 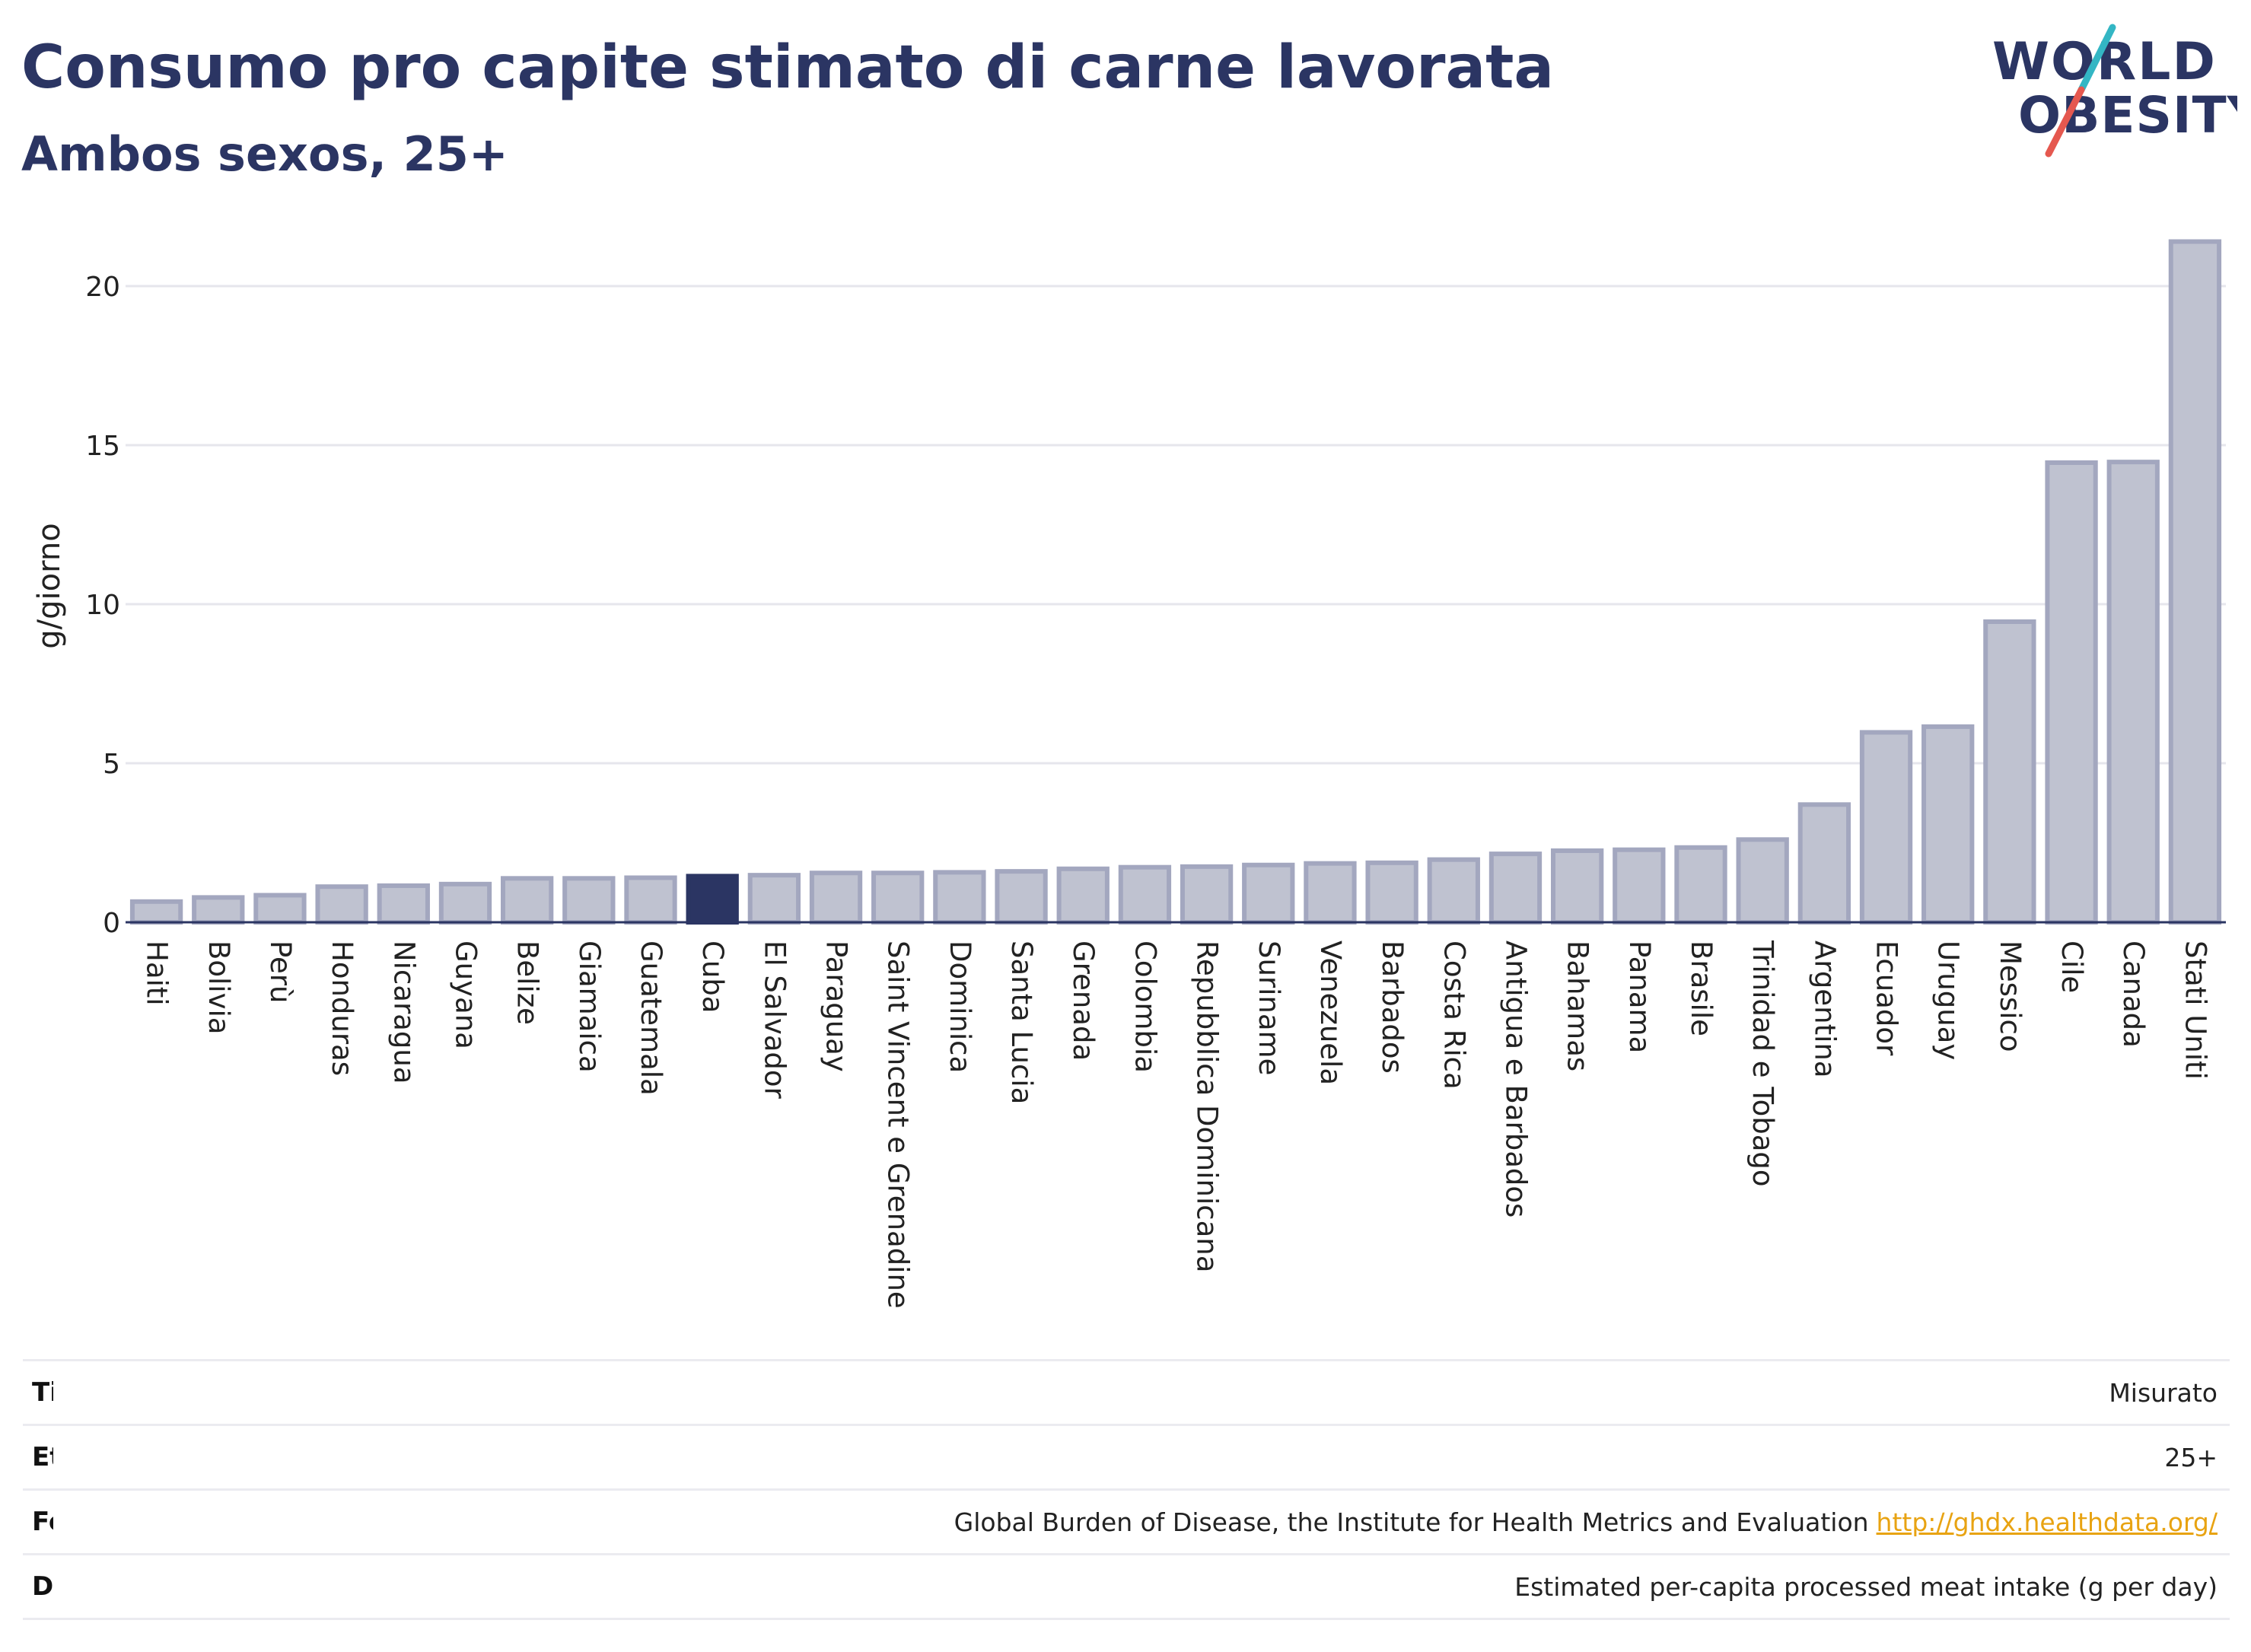 I want to click on bar-bolivia, so click(x=218, y=910).